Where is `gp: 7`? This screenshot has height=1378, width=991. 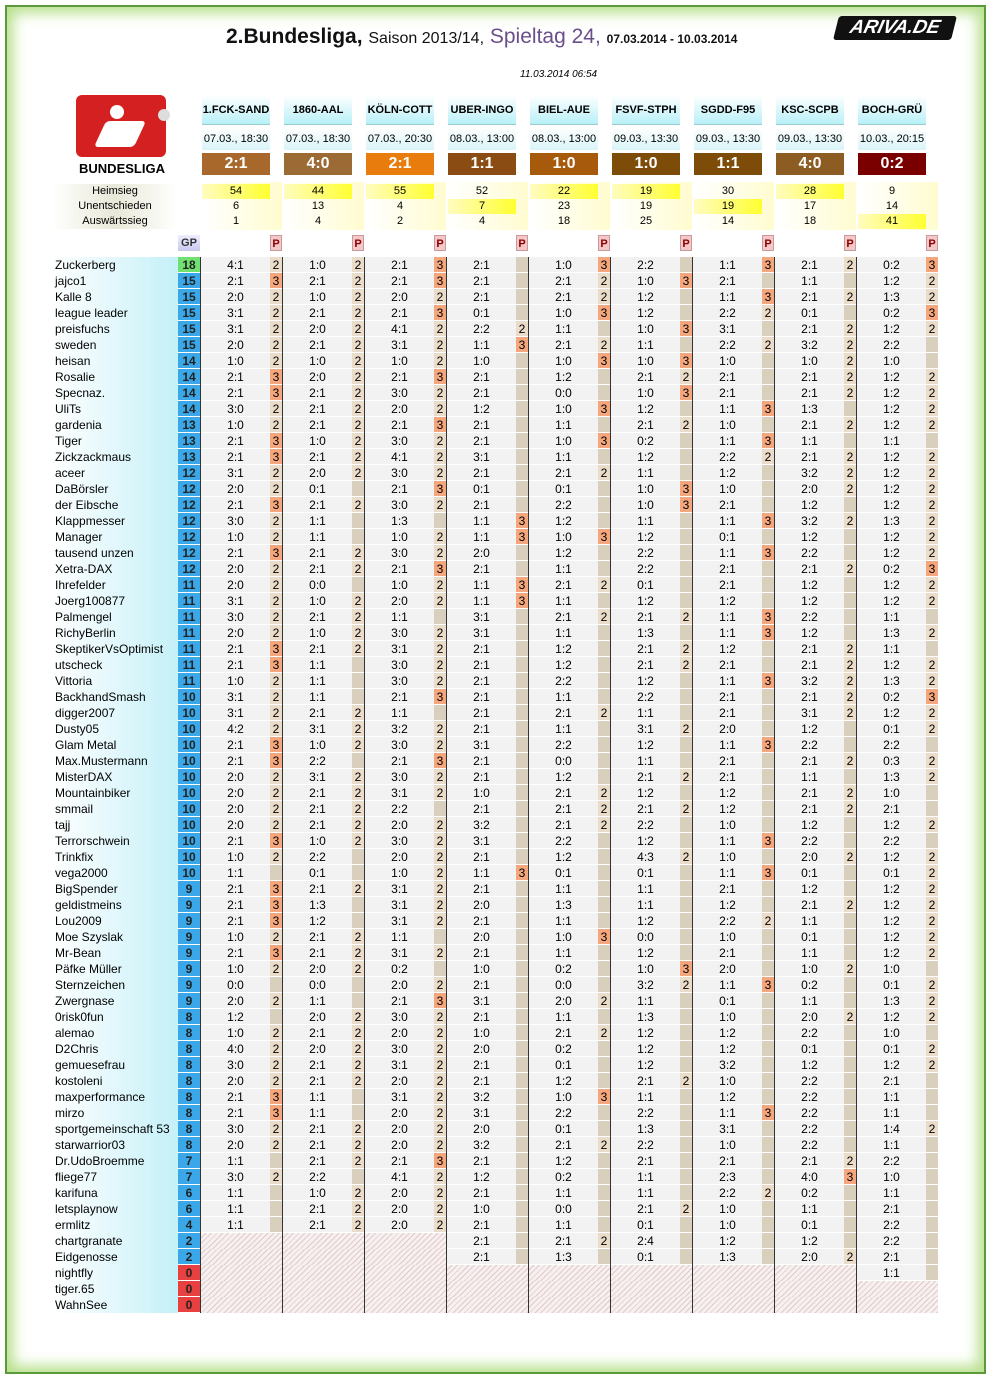 gp: 7 is located at coordinates (189, 1161).